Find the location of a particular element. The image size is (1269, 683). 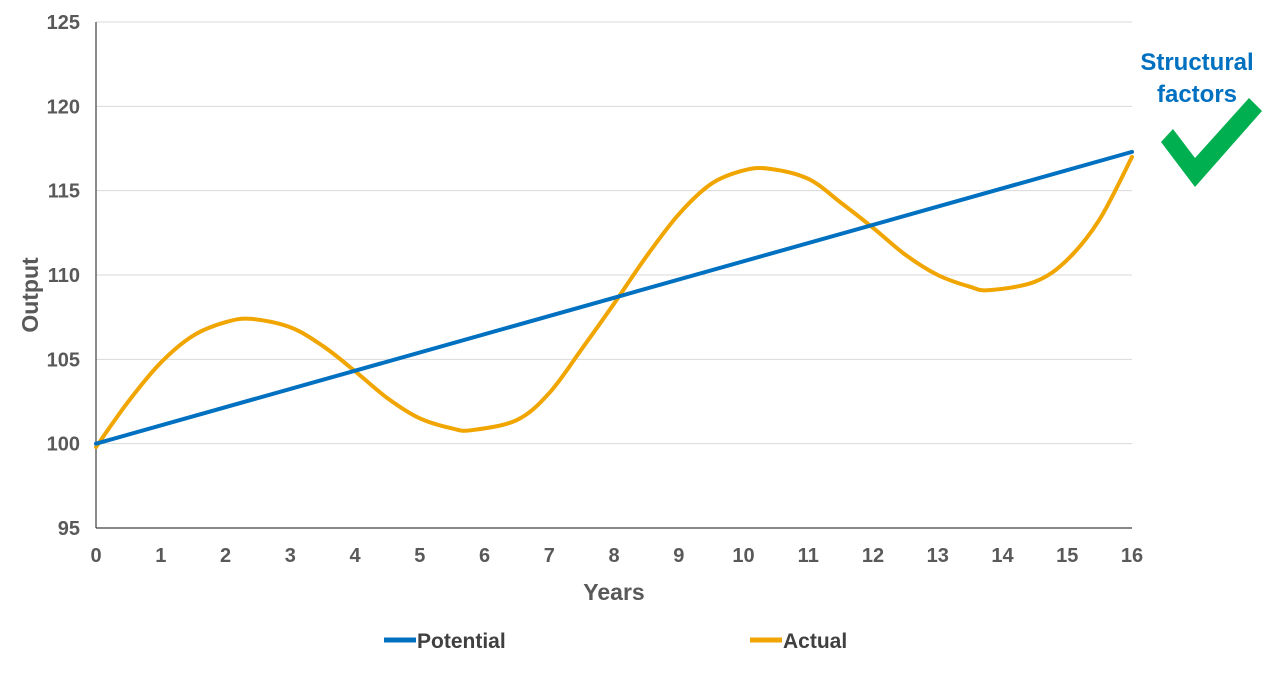

x-tick-labels: 0 1 2 3 4 5 6 7 8 9 10 11 12 13 14 15 16 is located at coordinates (616, 556).